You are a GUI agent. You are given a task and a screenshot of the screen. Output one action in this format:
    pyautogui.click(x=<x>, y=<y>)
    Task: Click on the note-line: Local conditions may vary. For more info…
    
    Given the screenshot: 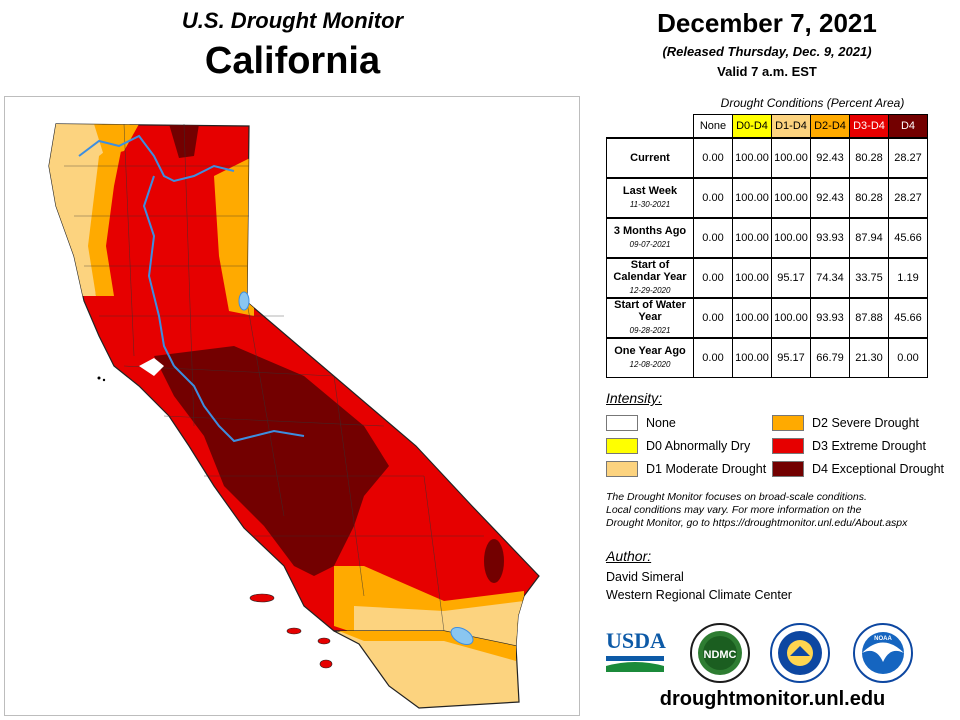 What is the action you would take?
    pyautogui.click(x=734, y=510)
    